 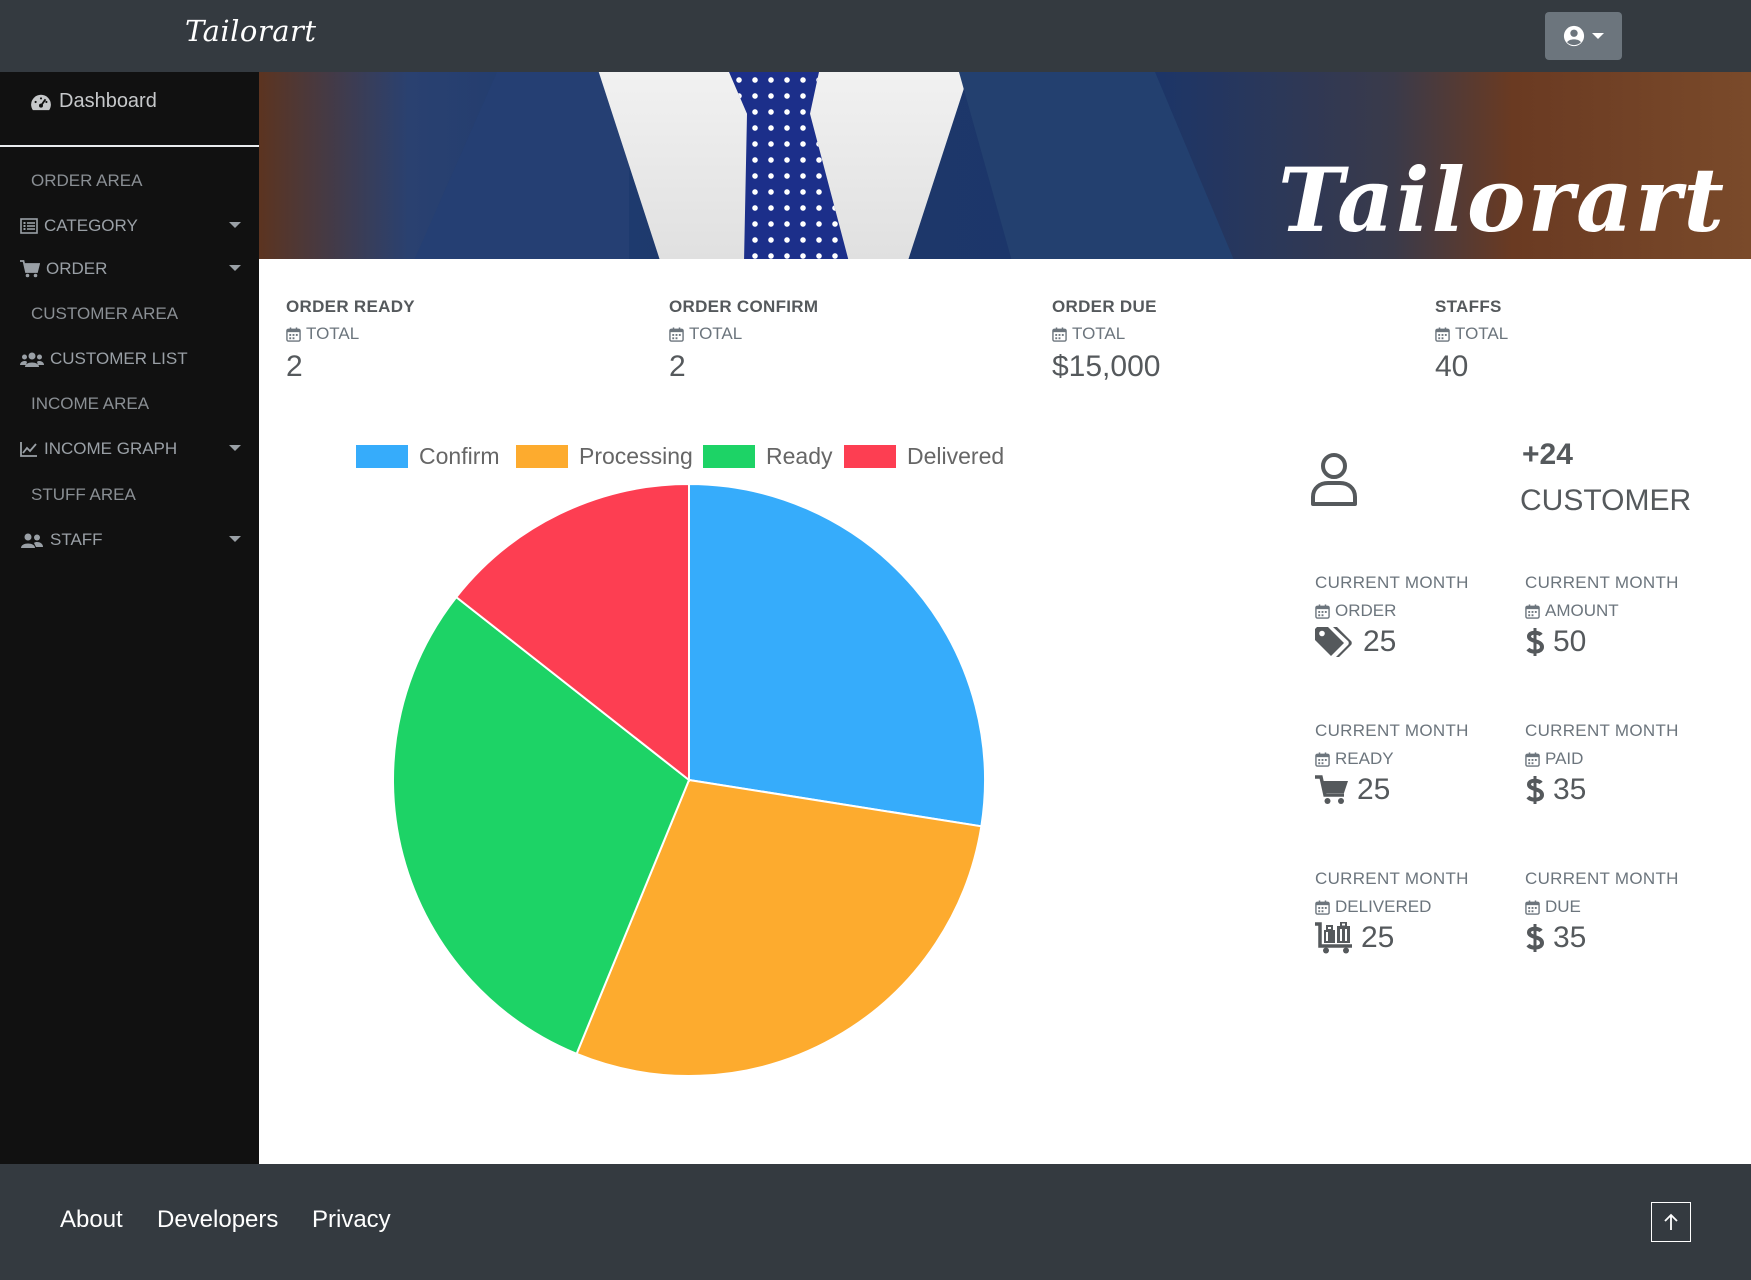 I want to click on stat-label: ORDER DUE, so click(x=1104, y=306).